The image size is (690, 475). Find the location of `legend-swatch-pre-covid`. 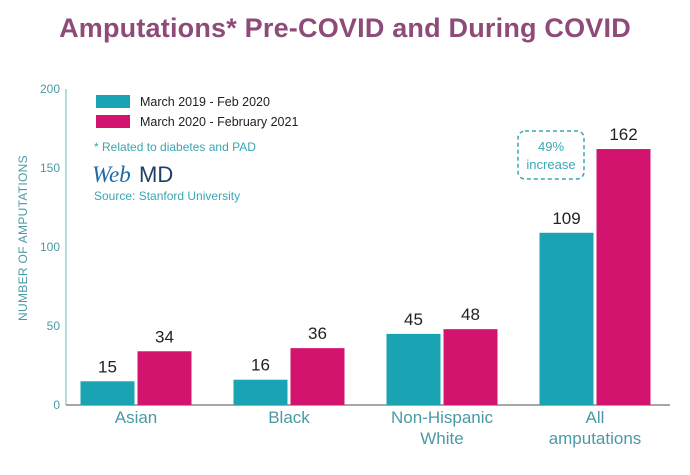

legend-swatch-pre-covid is located at coordinates (113, 101).